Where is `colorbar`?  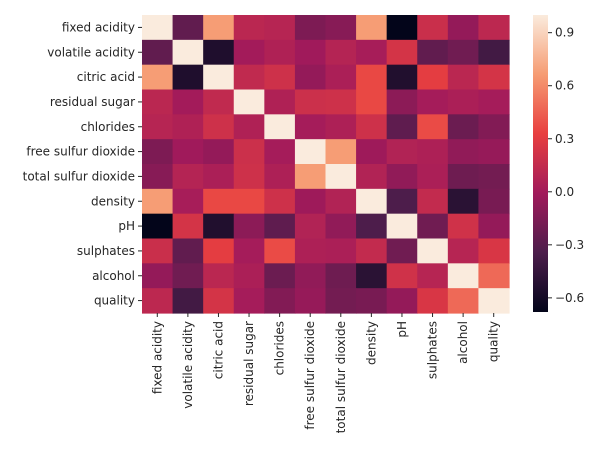
colorbar is located at coordinates (540, 163).